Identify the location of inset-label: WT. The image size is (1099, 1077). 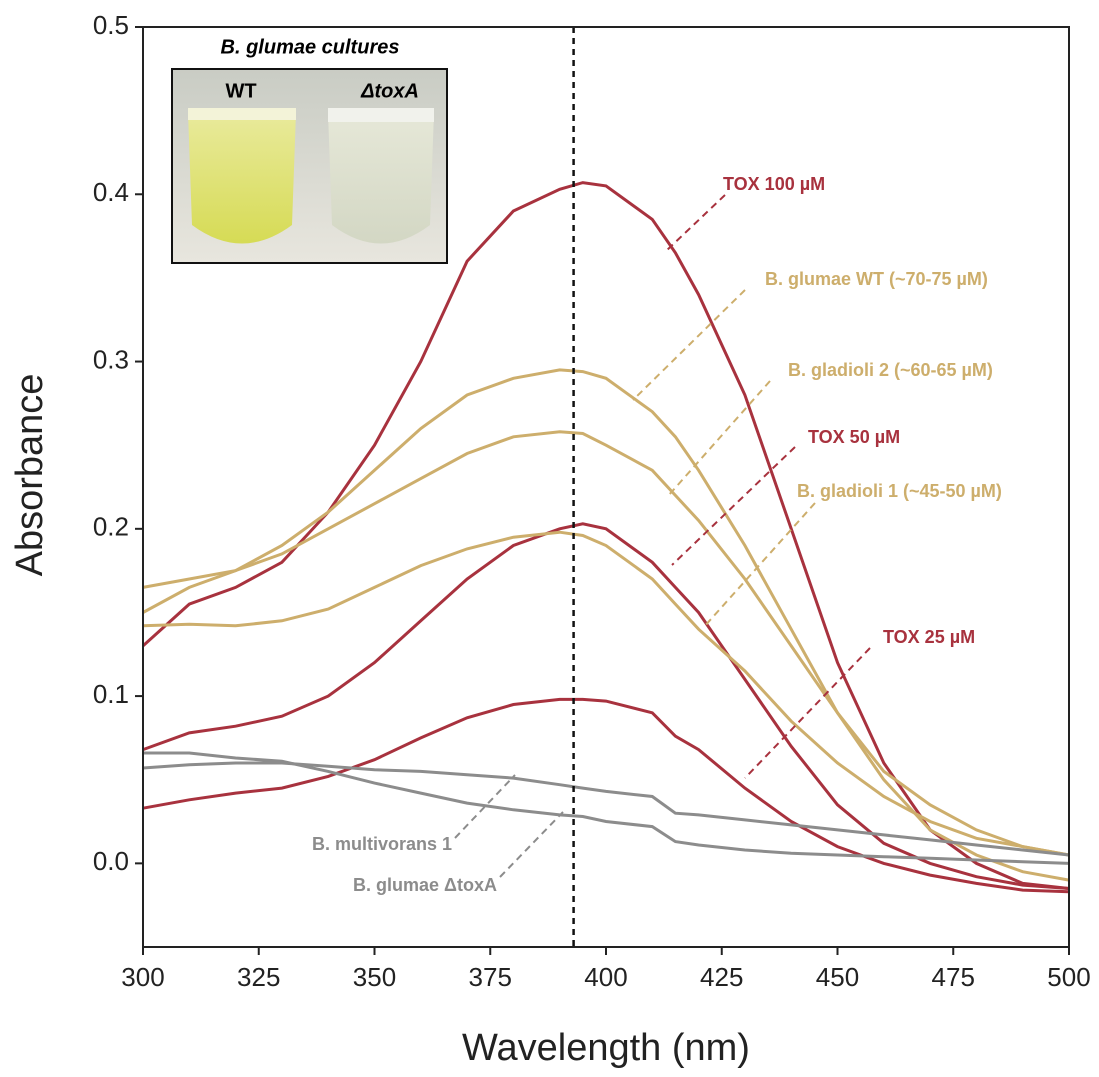
(240, 91).